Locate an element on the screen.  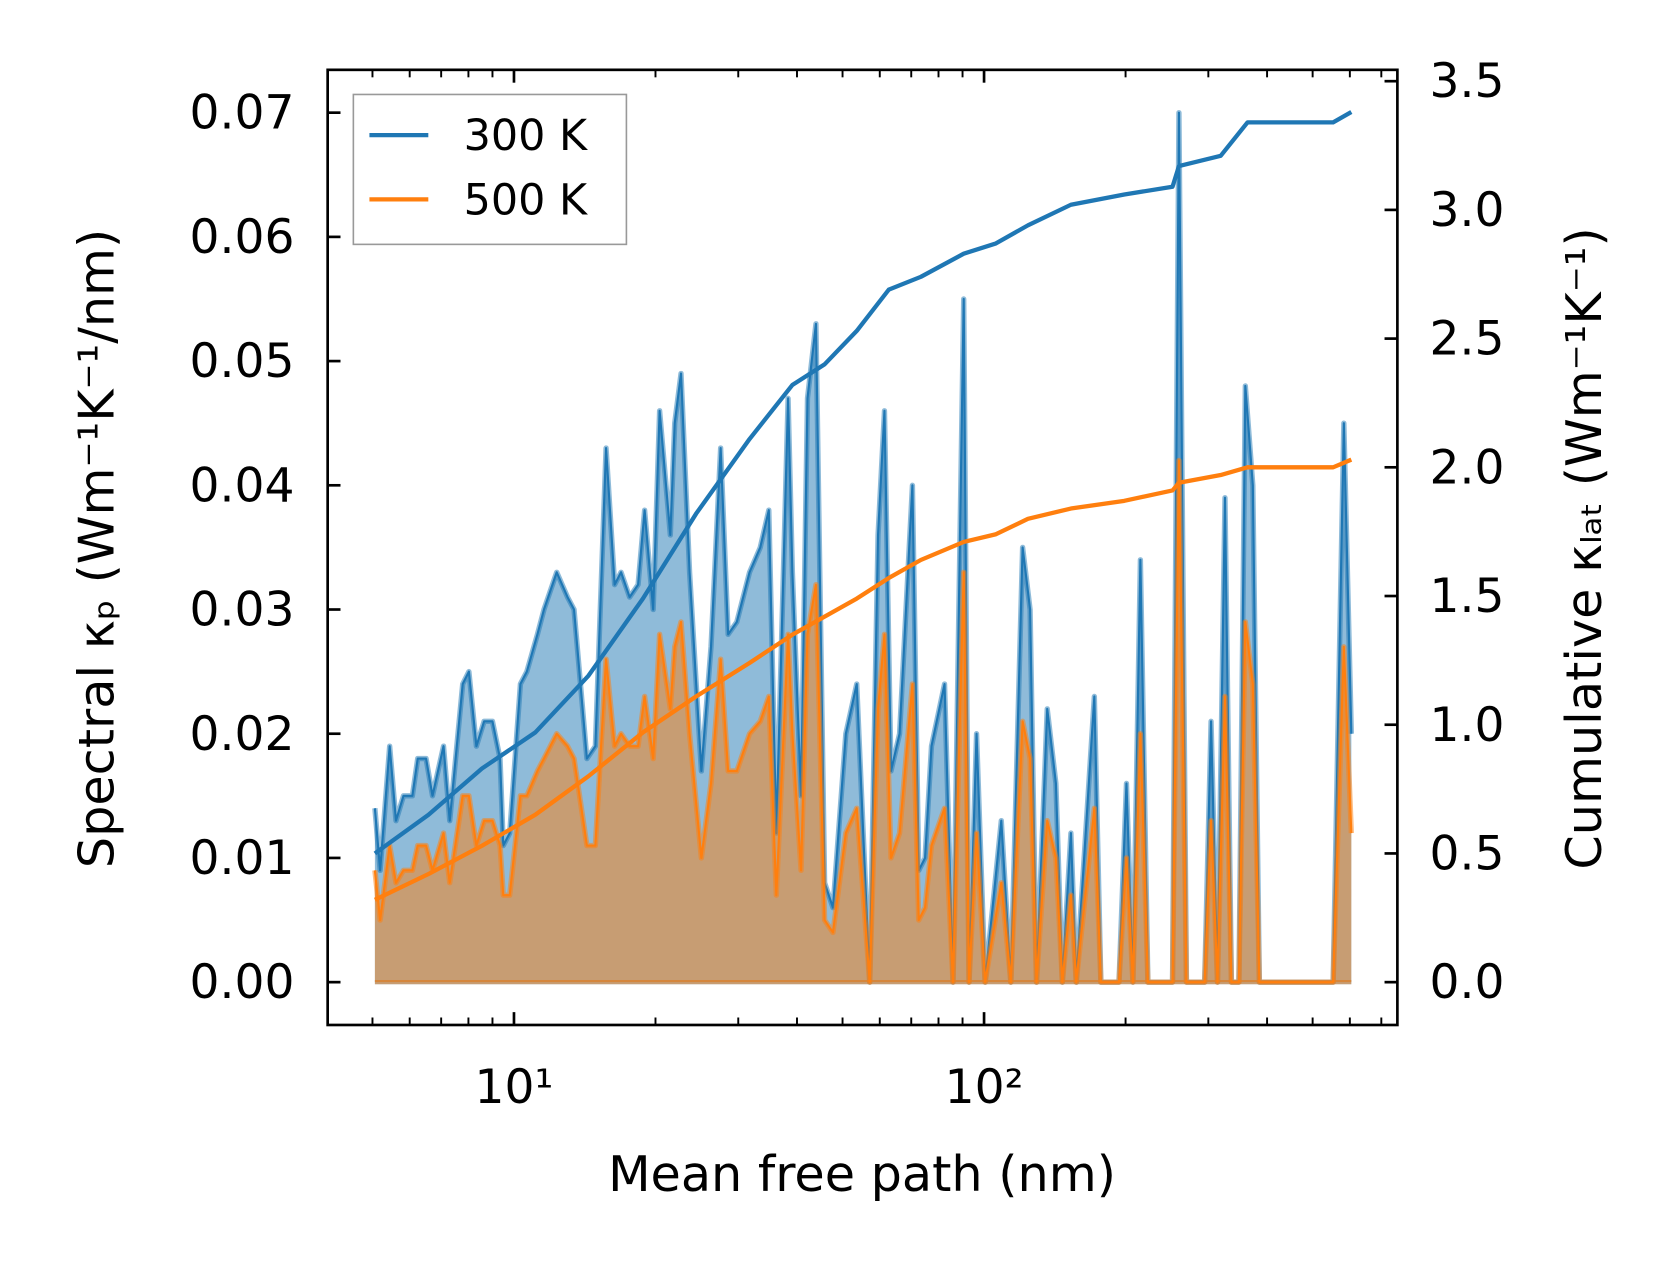
y-tick-label-left: 0.07 is located at coordinates (242, 113).